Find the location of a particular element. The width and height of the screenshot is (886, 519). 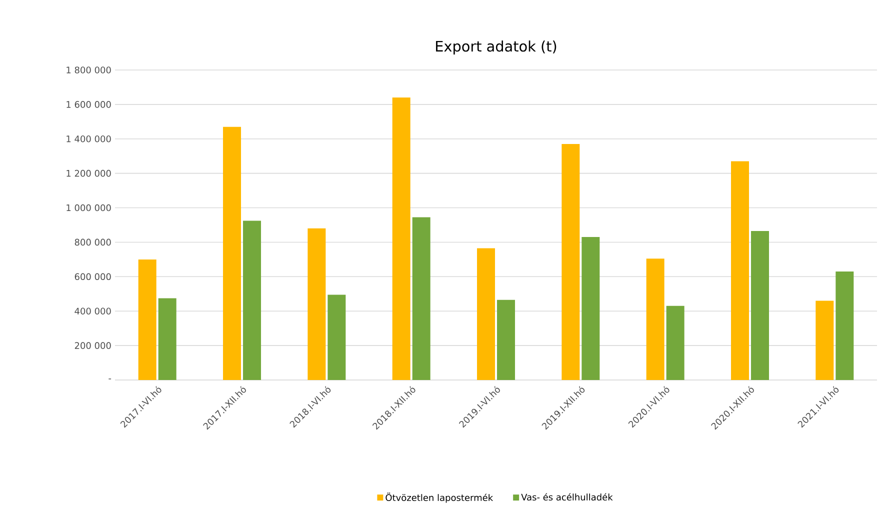

legend-label: Vas- és acélhulladék is located at coordinates (567, 497).